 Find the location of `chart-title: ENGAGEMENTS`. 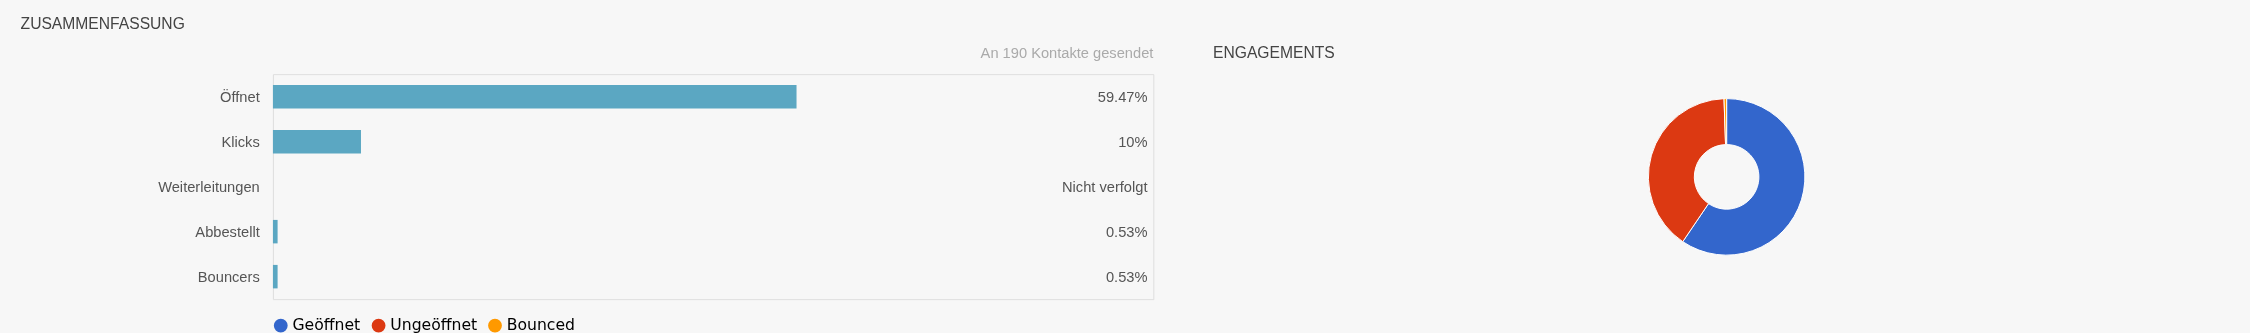

chart-title: ENGAGEMENTS is located at coordinates (1274, 52).